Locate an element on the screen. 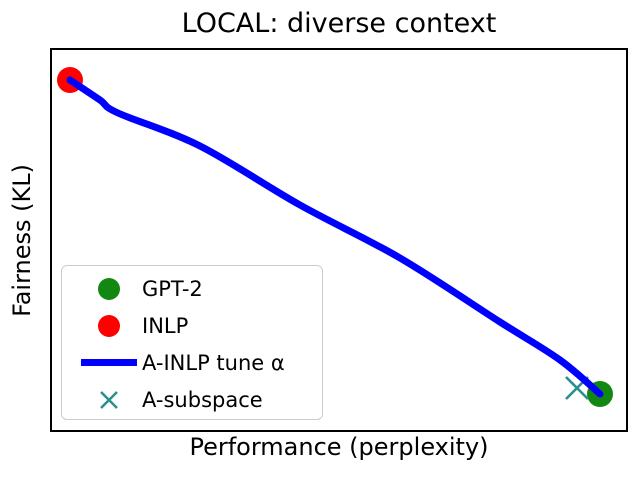  inlp-dot-icon is located at coordinates (109, 326).